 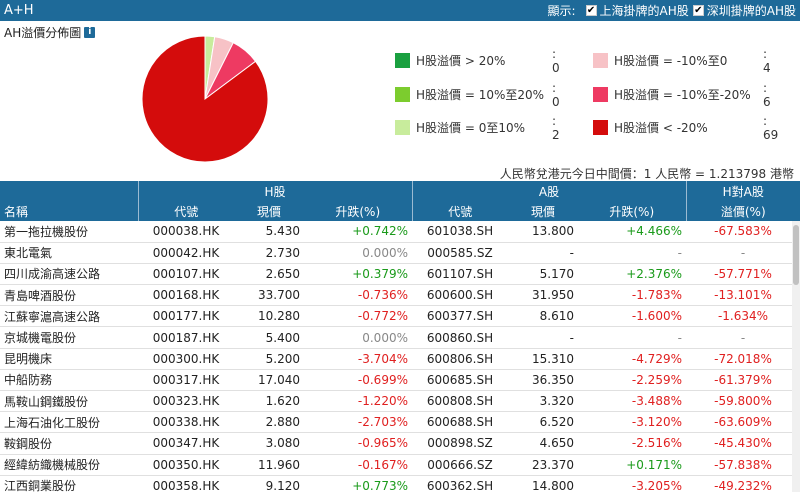 What do you see at coordinates (632, 337) in the screenshot?
I see `a-change-cell: -` at bounding box center [632, 337].